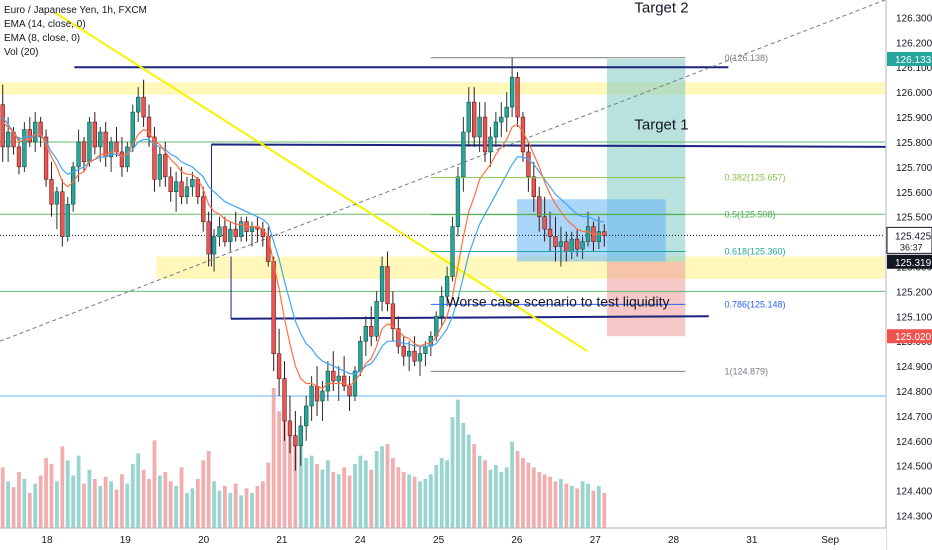 The image size is (932, 550). I want to click on price-tick-label: 124.400, so click(914, 492).